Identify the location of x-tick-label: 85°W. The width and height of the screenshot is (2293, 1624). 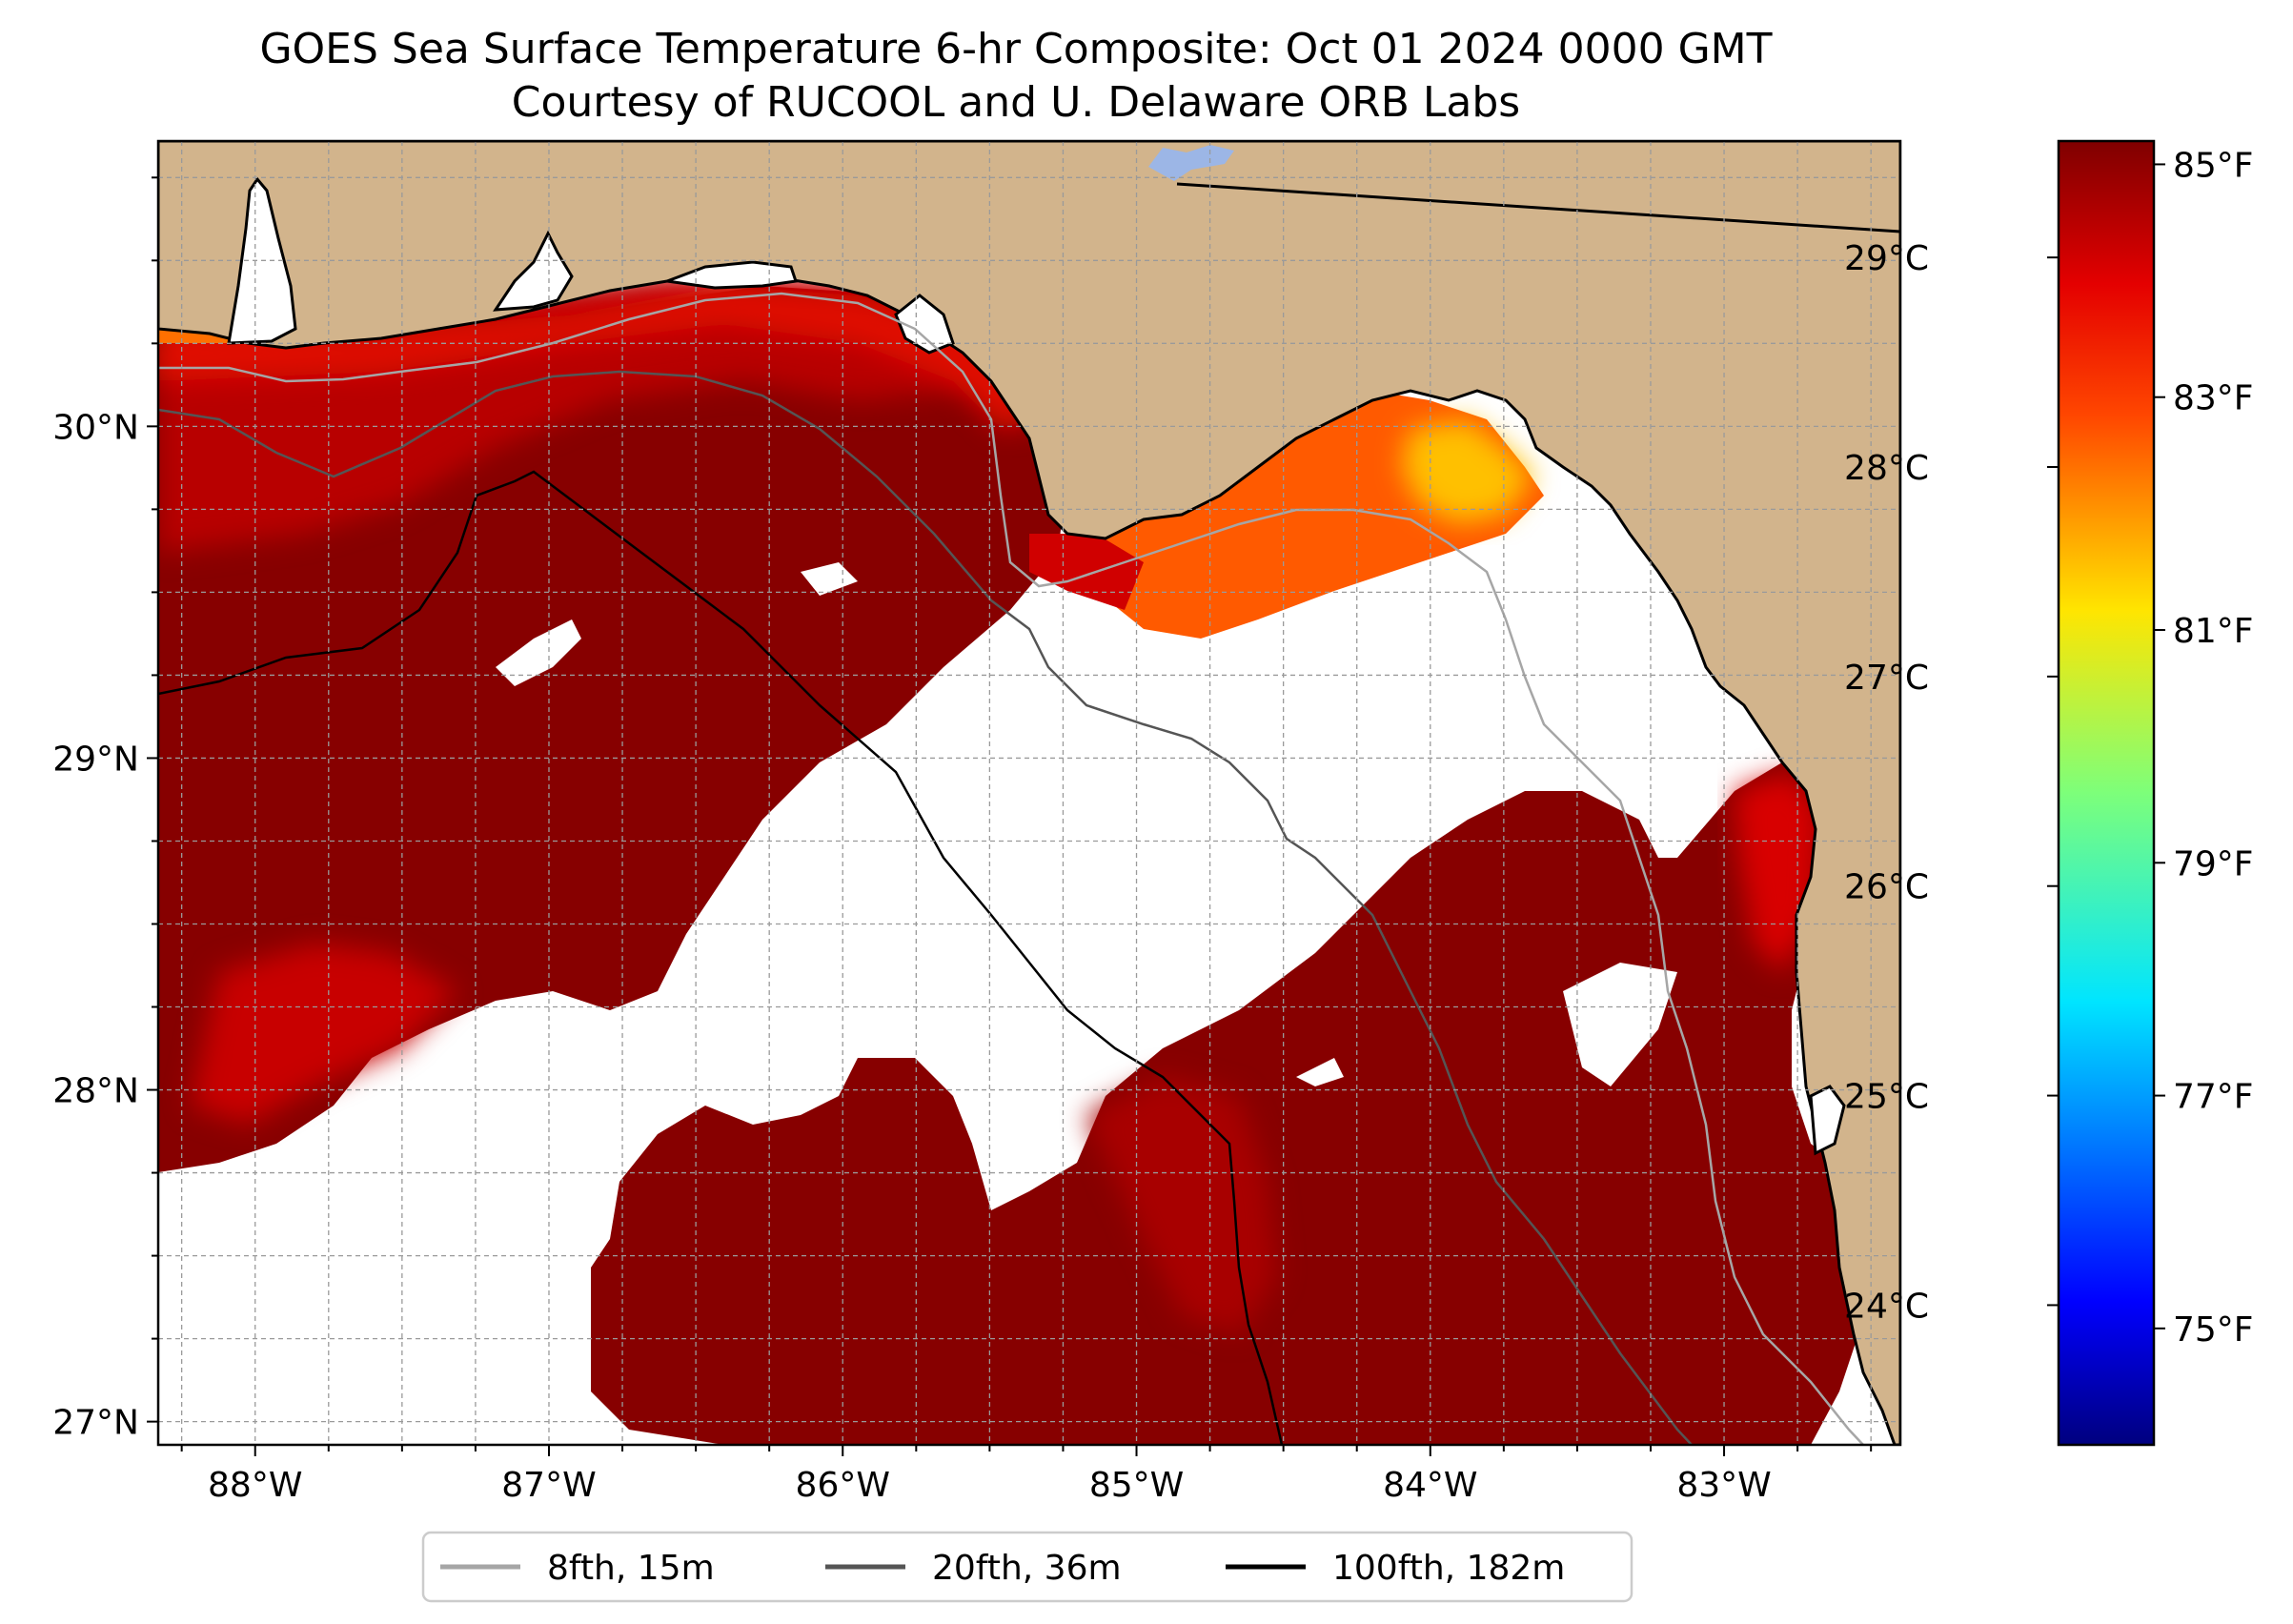
(1137, 1485).